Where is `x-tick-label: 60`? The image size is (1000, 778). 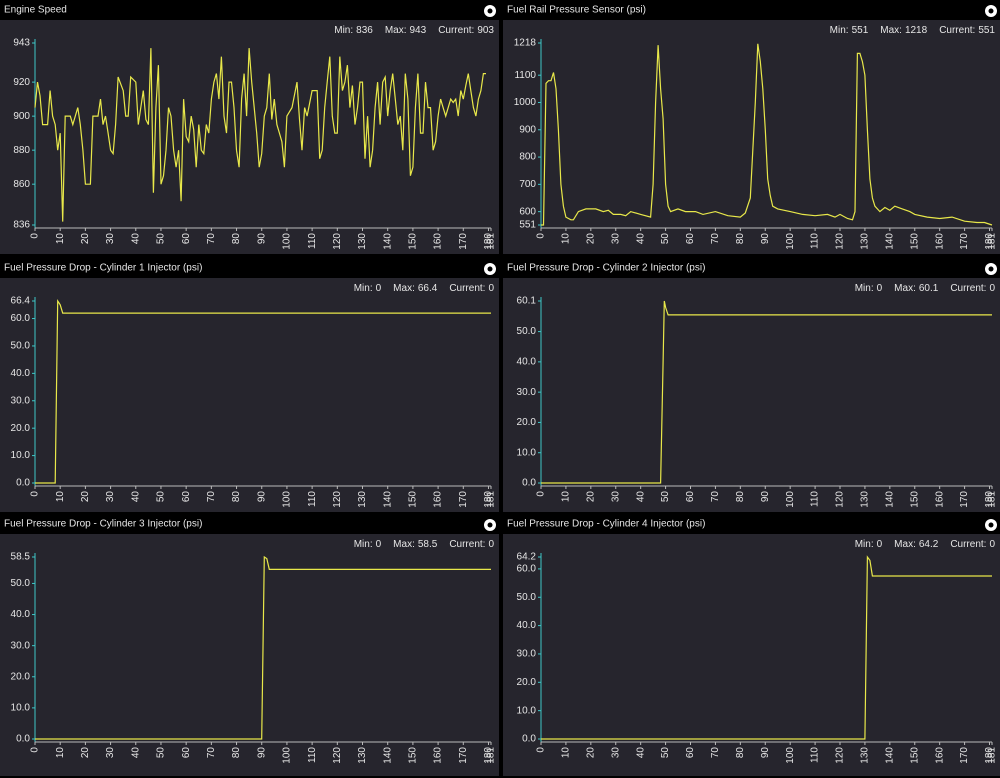 x-tick-label: 60 is located at coordinates (186, 497).